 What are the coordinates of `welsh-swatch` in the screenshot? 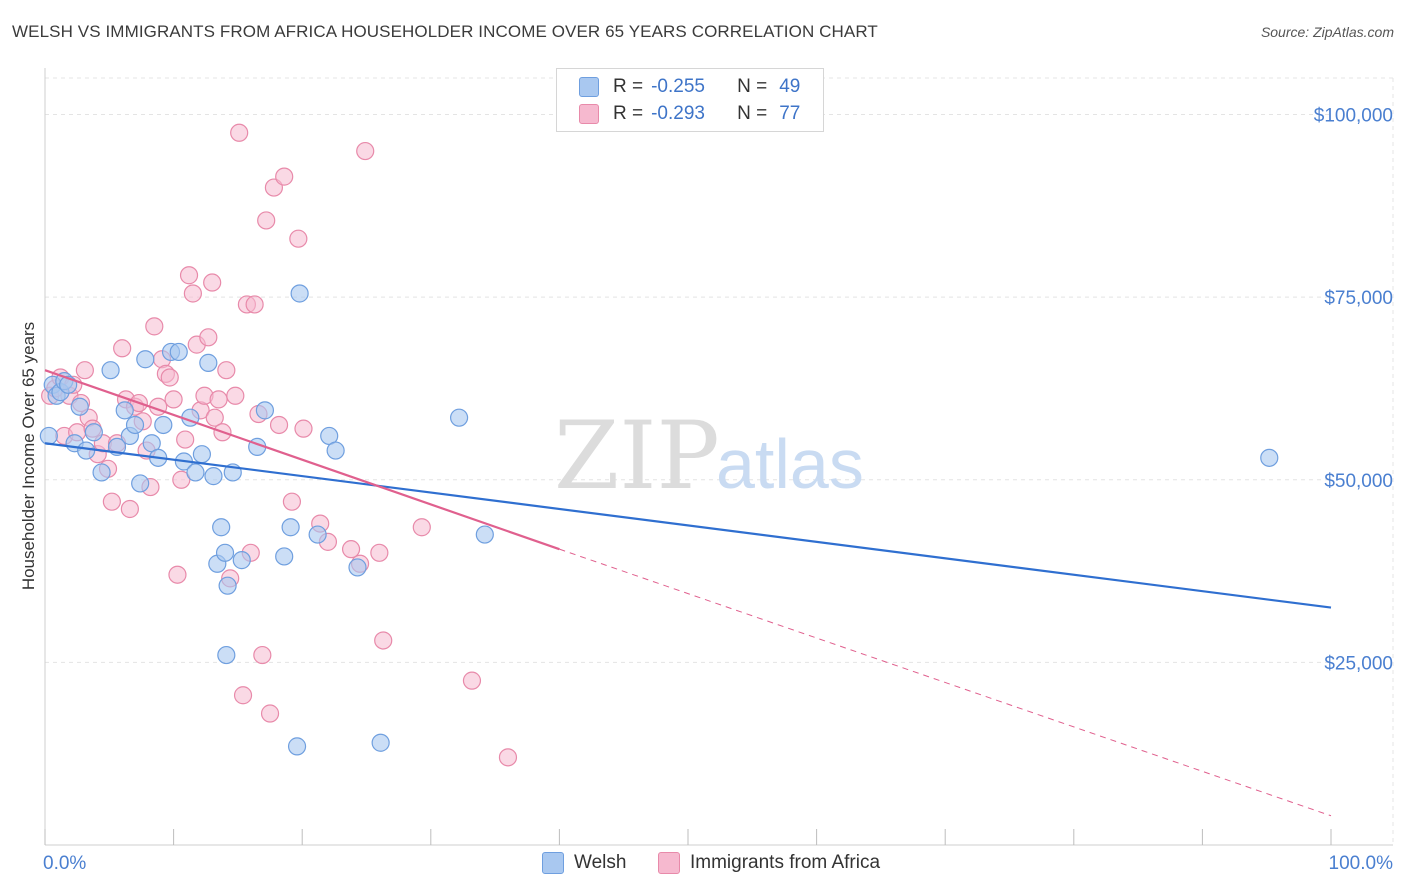 It's located at (589, 87).